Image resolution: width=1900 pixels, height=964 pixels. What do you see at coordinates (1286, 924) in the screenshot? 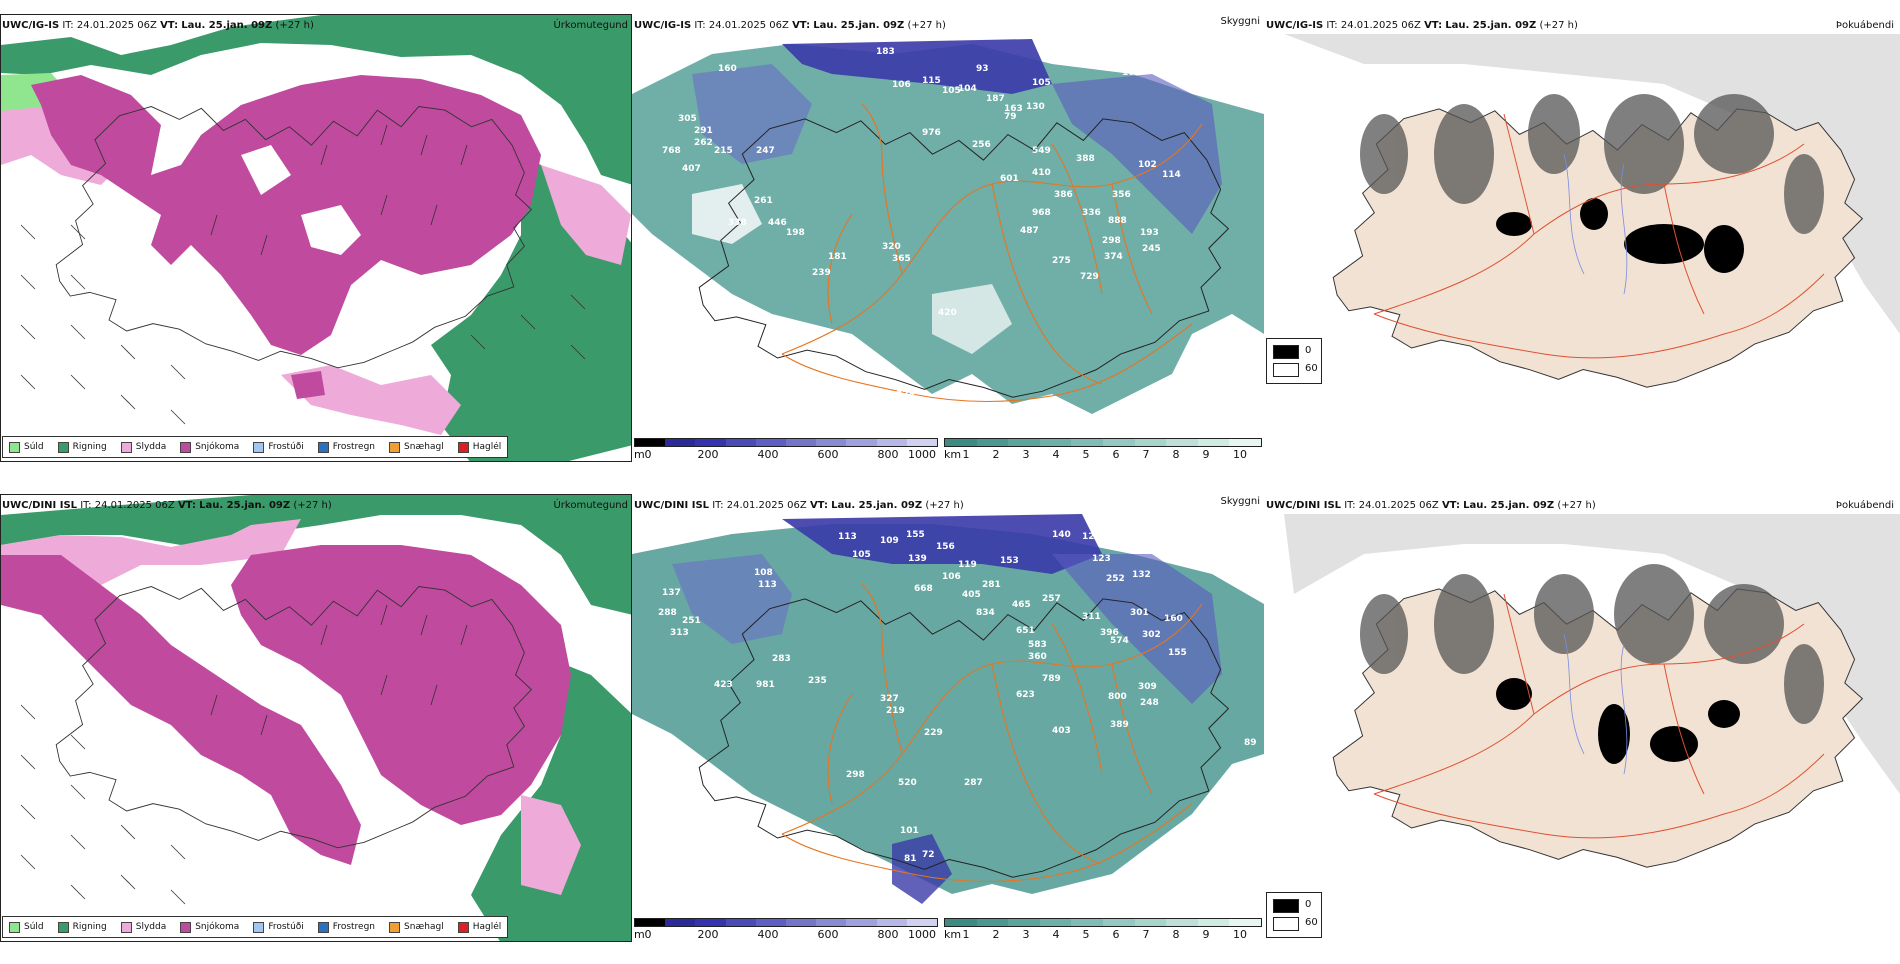
I see `fog-legend-swatch-low` at bounding box center [1286, 924].